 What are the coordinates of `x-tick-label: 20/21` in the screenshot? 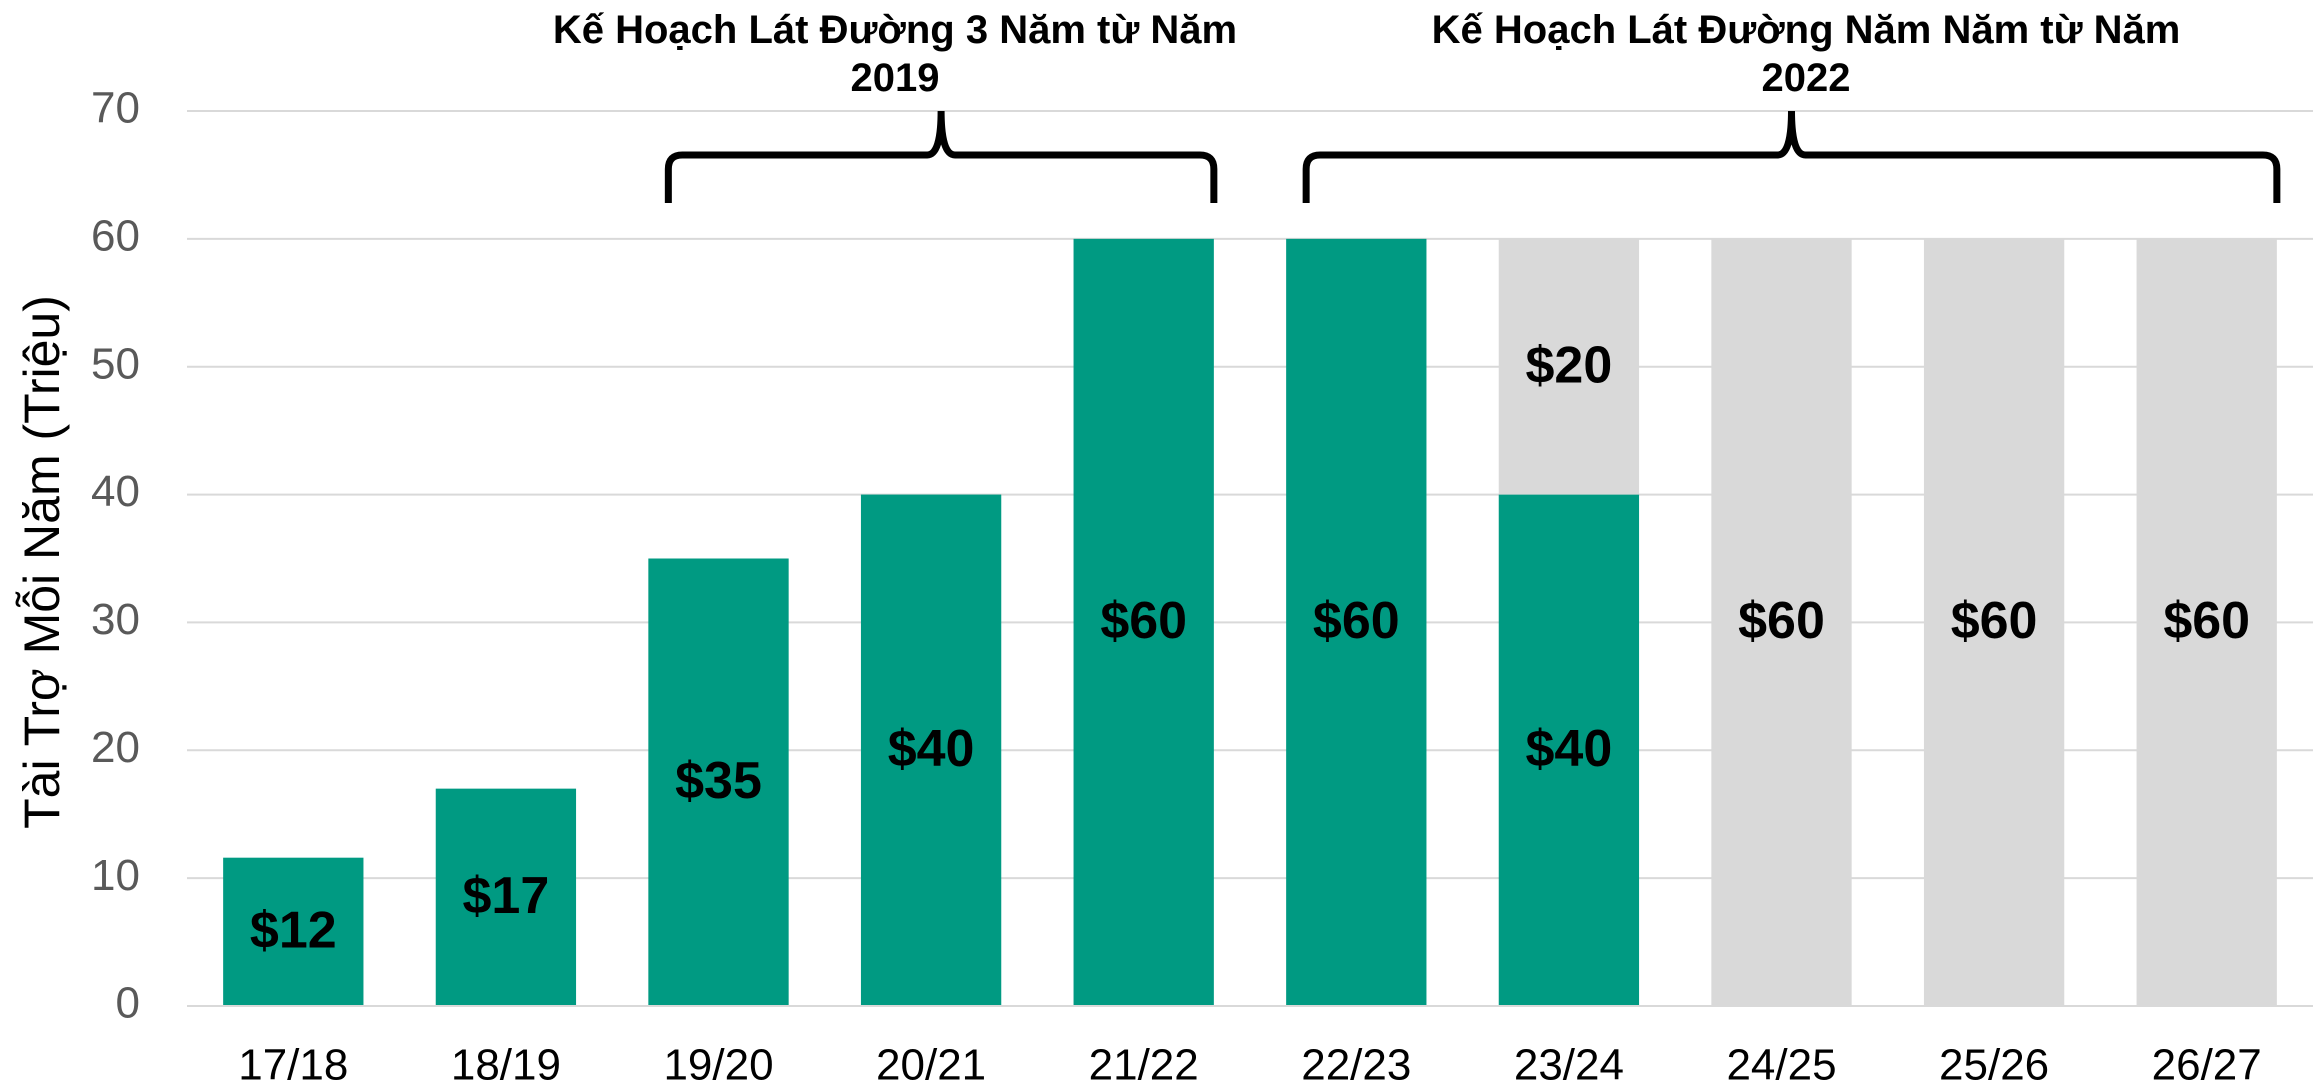 It's located at (931, 1065).